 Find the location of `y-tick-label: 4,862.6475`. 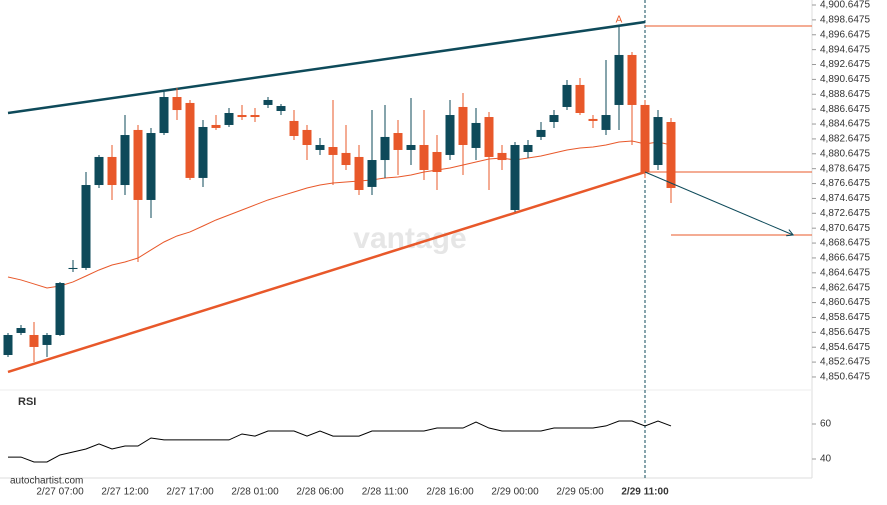

y-tick-label: 4,862.6475 is located at coordinates (845, 287).